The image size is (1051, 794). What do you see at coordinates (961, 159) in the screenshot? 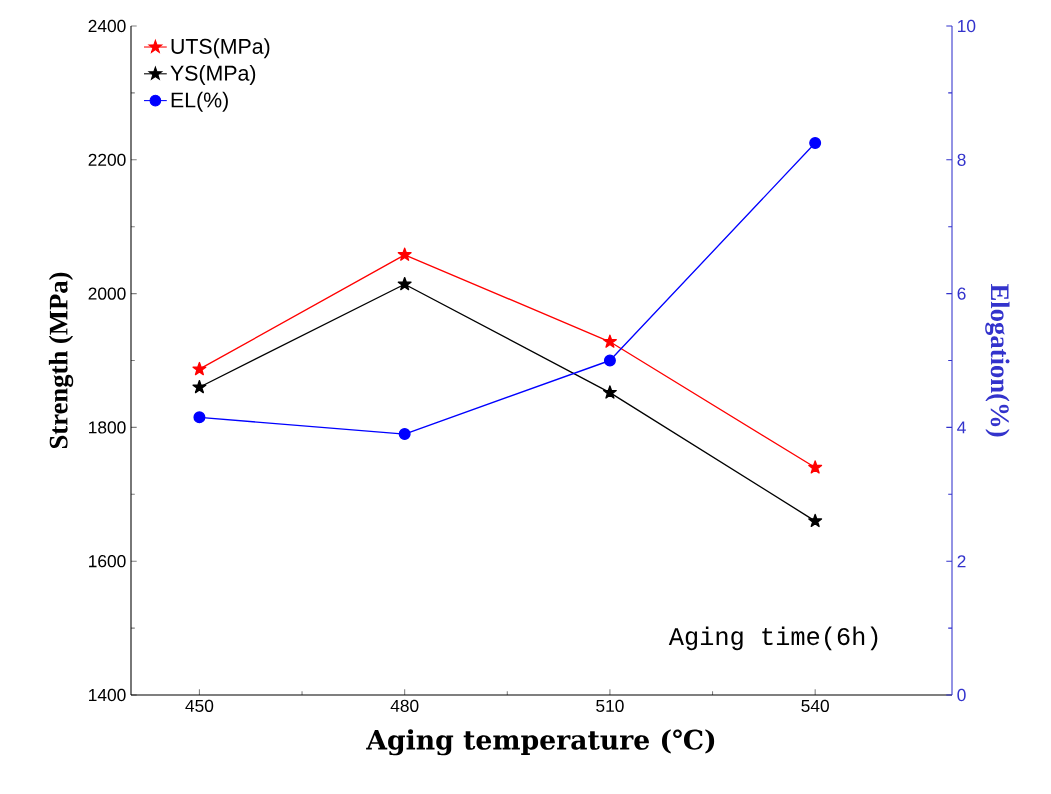
I see `y2-tick-label: 8` at bounding box center [961, 159].